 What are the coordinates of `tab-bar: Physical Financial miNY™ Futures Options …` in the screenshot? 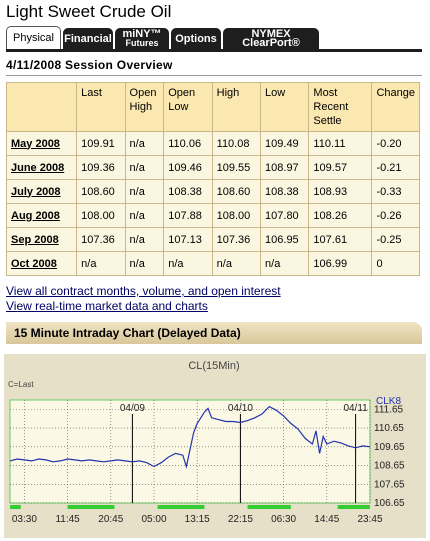 It's located at (162, 38).